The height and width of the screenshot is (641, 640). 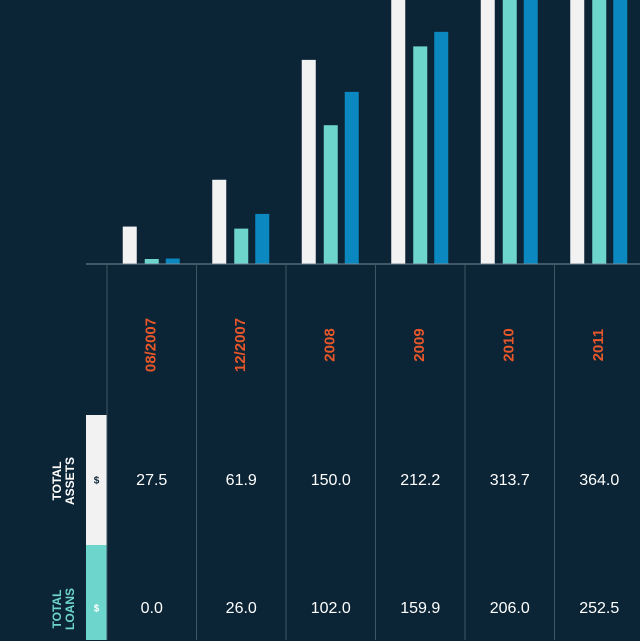 What do you see at coordinates (151, 345) in the screenshot?
I see `x-tick-label: 08/2007` at bounding box center [151, 345].